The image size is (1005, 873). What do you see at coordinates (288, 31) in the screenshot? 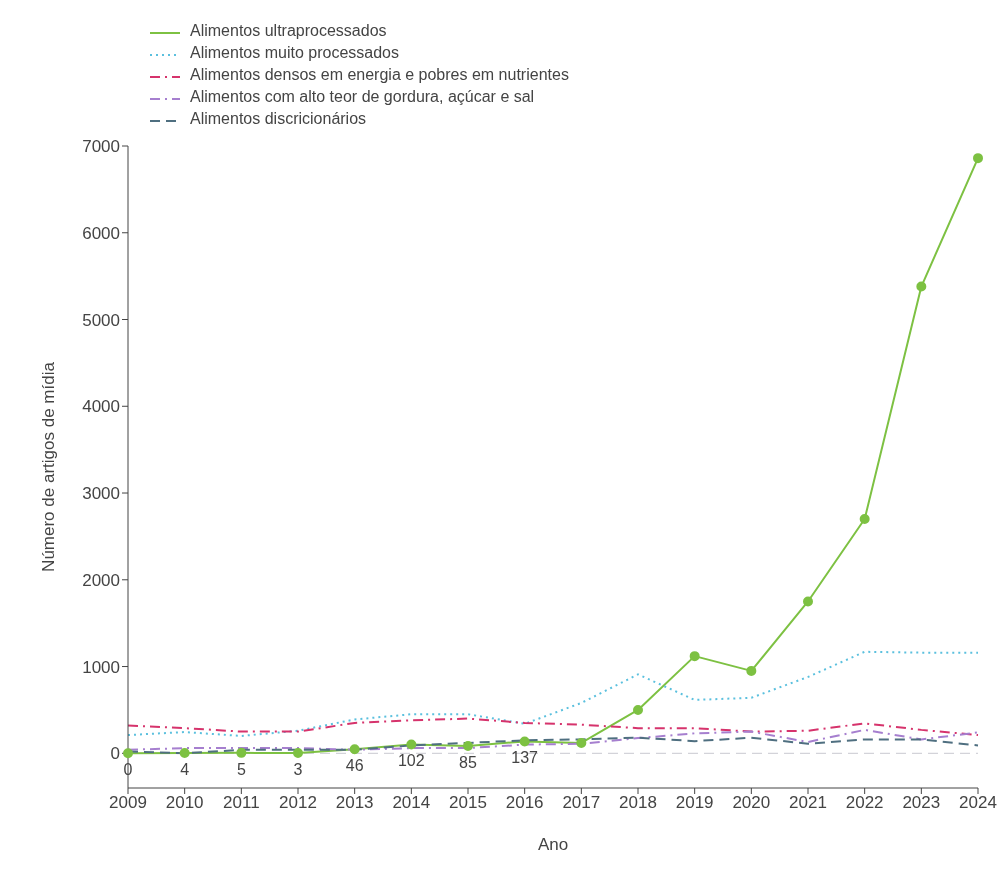
I see `legend-label: Alimentos ultraprocessados` at bounding box center [288, 31].